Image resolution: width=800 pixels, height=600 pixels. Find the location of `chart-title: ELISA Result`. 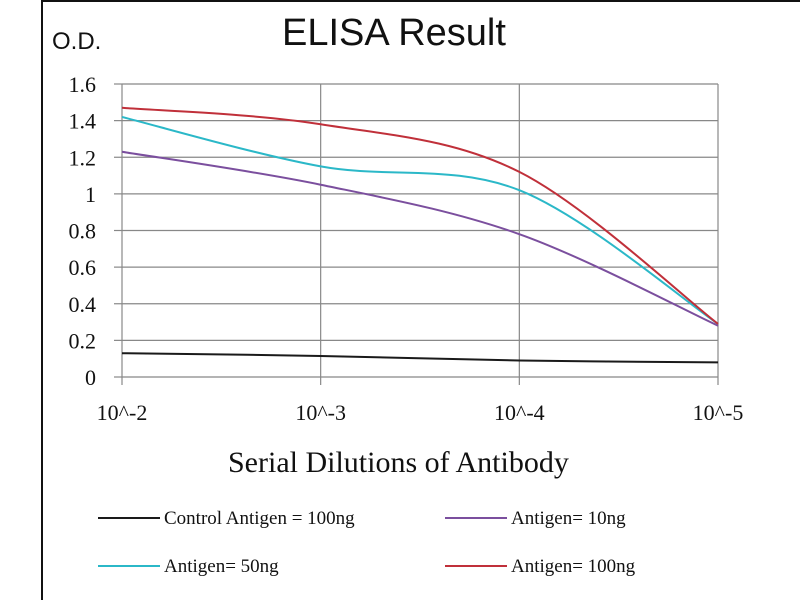

chart-title: ELISA Result is located at coordinates (394, 33).